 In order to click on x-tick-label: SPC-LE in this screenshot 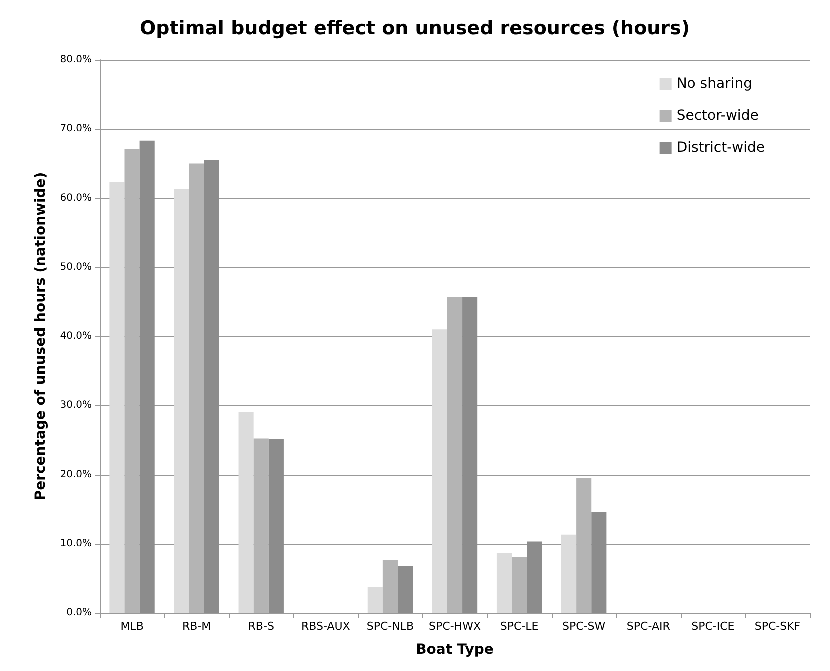, I will do `click(519, 626)`.